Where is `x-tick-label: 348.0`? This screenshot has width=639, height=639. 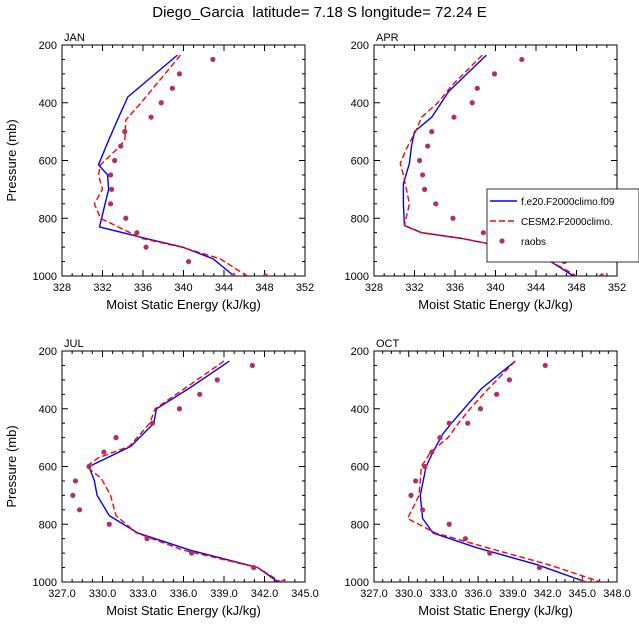
x-tick-label: 348.0 is located at coordinates (617, 594).